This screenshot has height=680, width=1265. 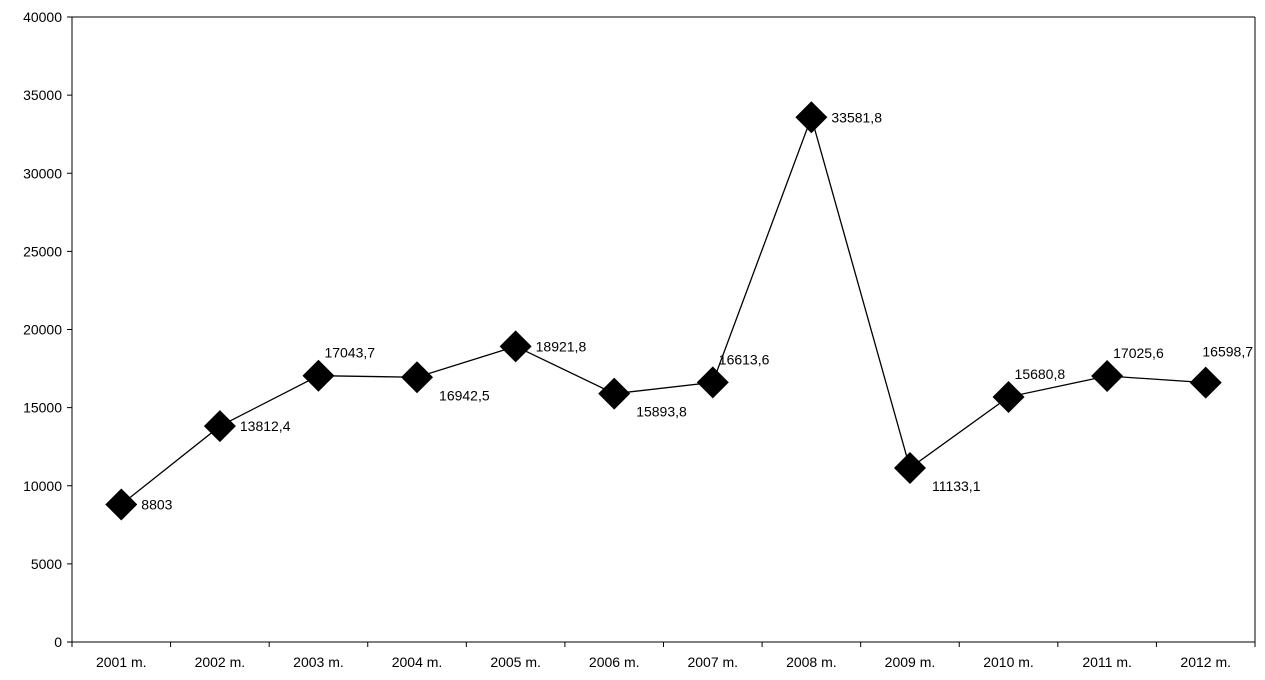 What do you see at coordinates (561, 346) in the screenshot?
I see `data-label: 18921,8` at bounding box center [561, 346].